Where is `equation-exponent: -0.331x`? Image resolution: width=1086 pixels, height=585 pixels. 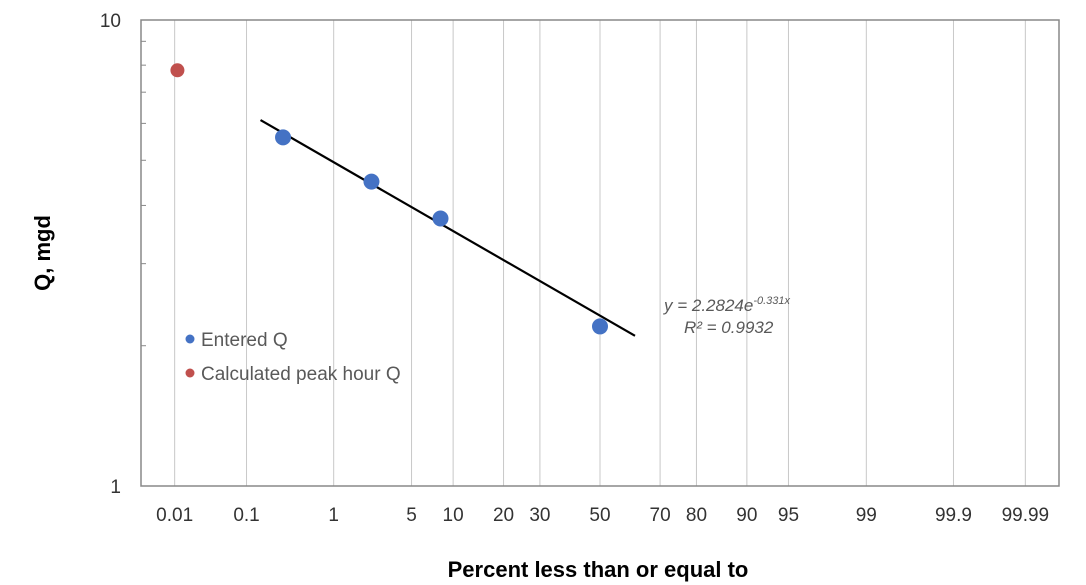 equation-exponent: -0.331x is located at coordinates (771, 301).